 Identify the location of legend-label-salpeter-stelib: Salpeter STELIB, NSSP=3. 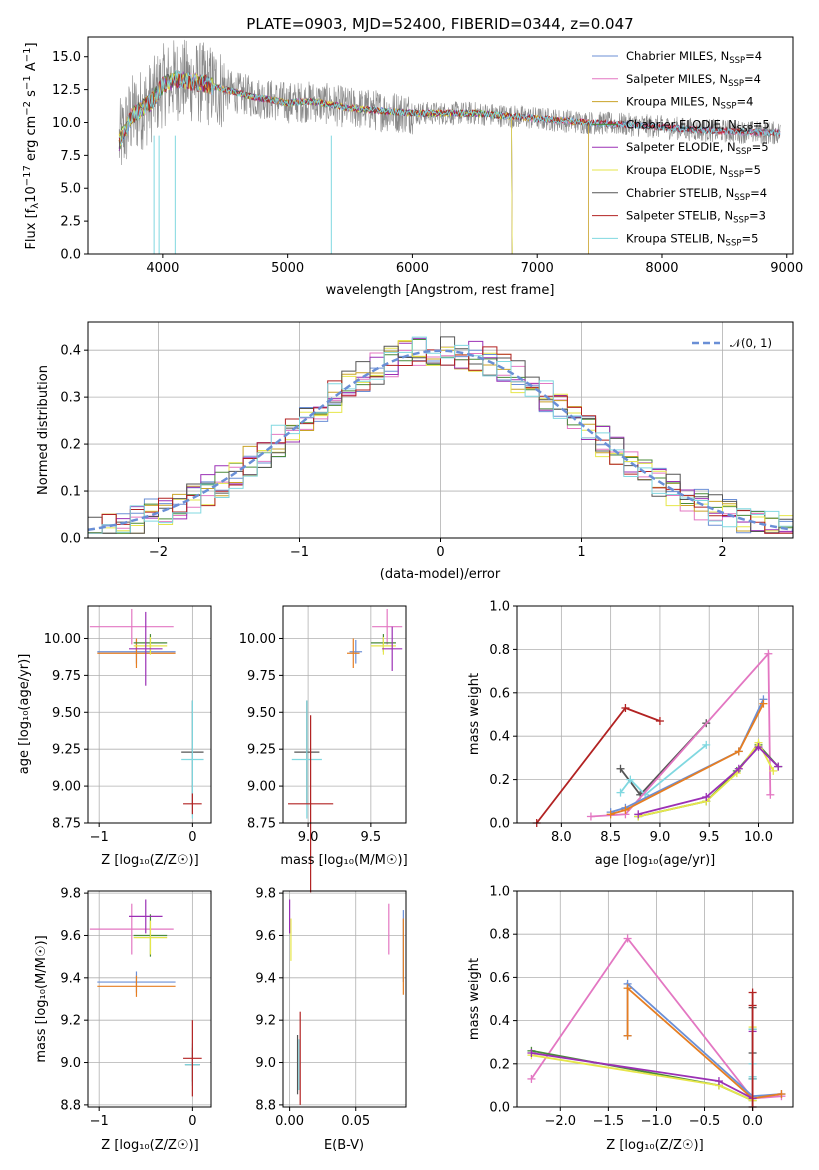
(696, 217).